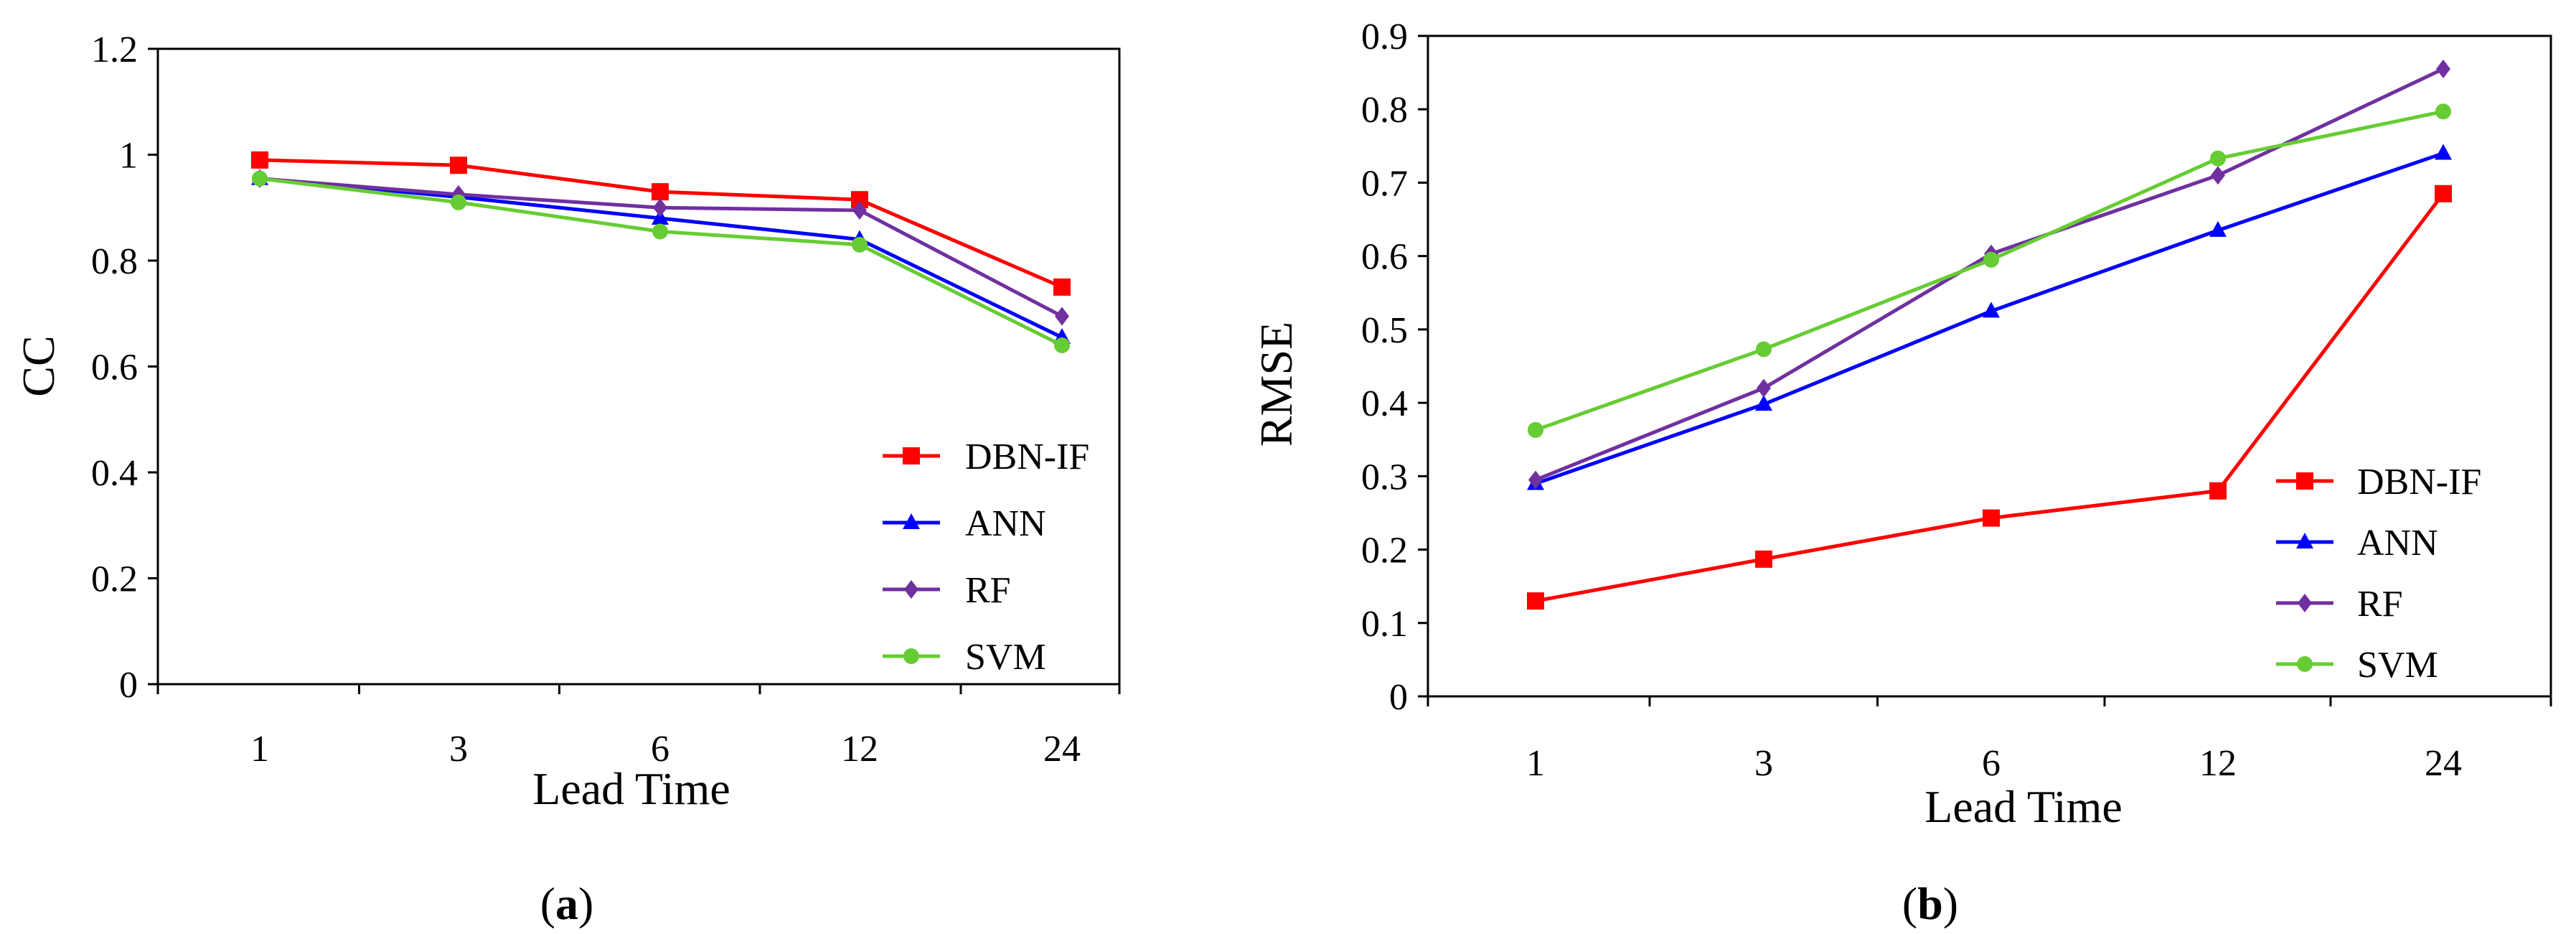 The height and width of the screenshot is (934, 2576). I want to click on panel-label-a: (a), so click(567, 904).